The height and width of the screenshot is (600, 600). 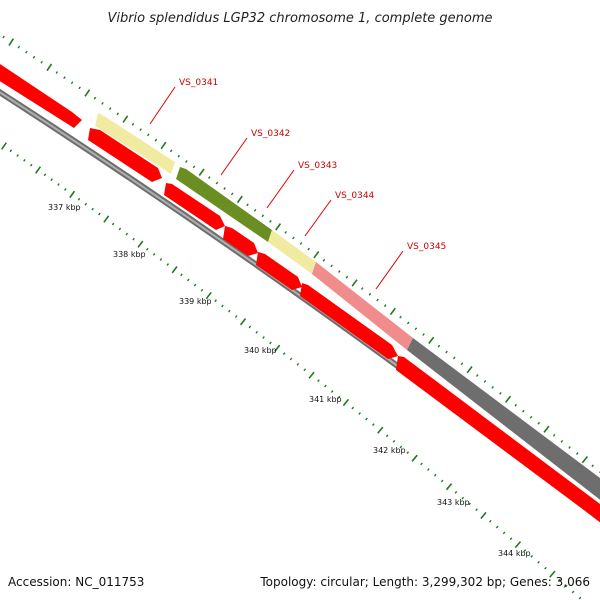 I want to click on label-line-vs0344, so click(x=318, y=218).